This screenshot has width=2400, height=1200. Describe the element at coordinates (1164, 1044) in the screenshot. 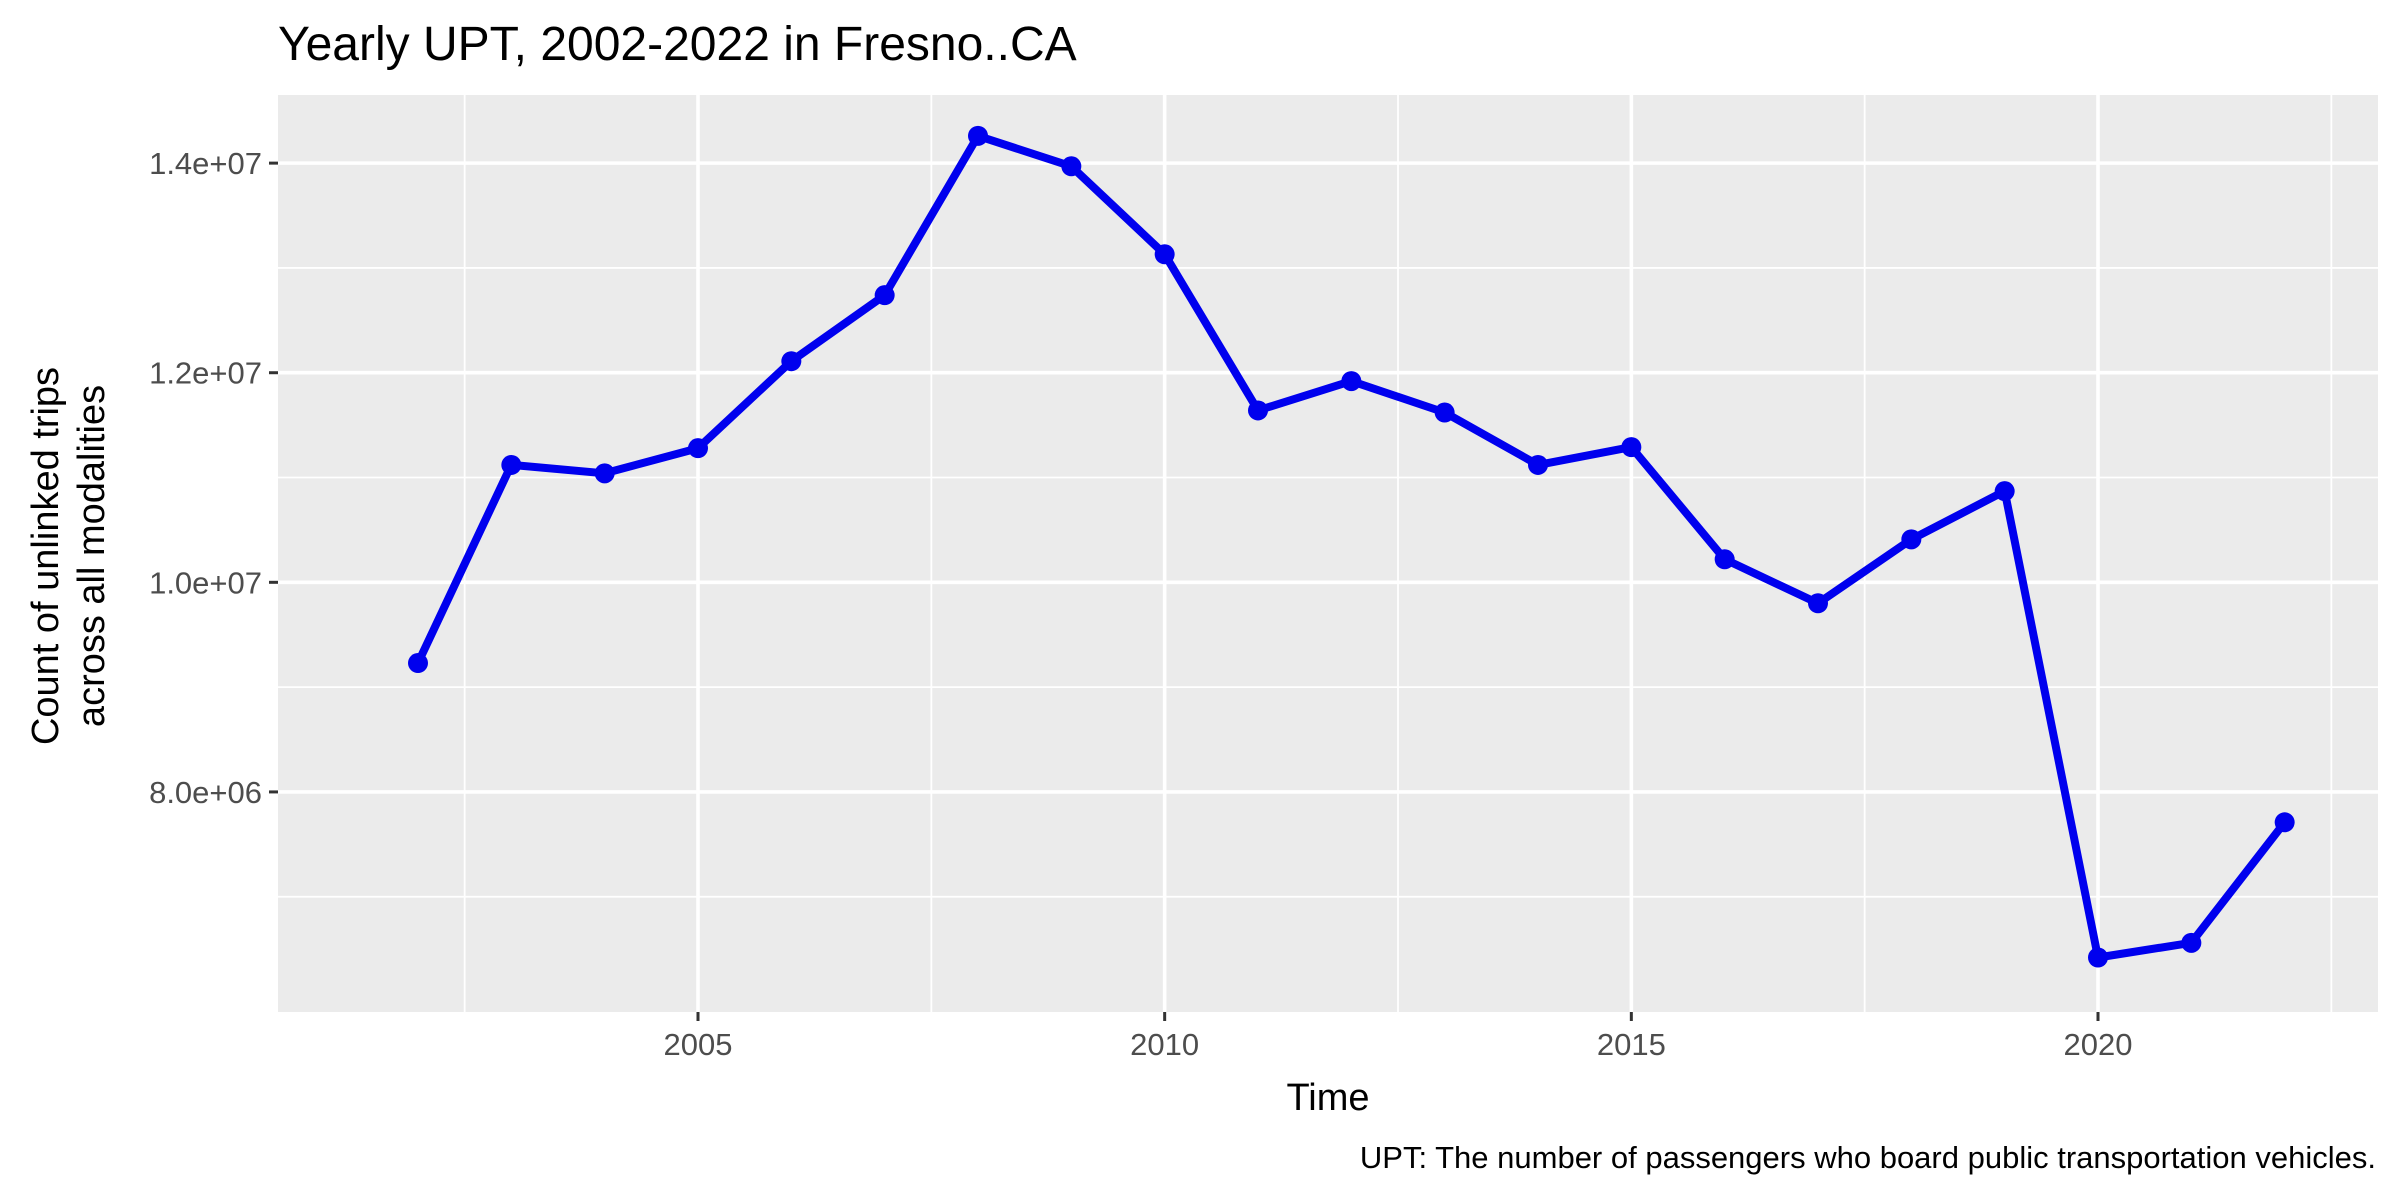

I see `x-tick-label: 2010` at that location.